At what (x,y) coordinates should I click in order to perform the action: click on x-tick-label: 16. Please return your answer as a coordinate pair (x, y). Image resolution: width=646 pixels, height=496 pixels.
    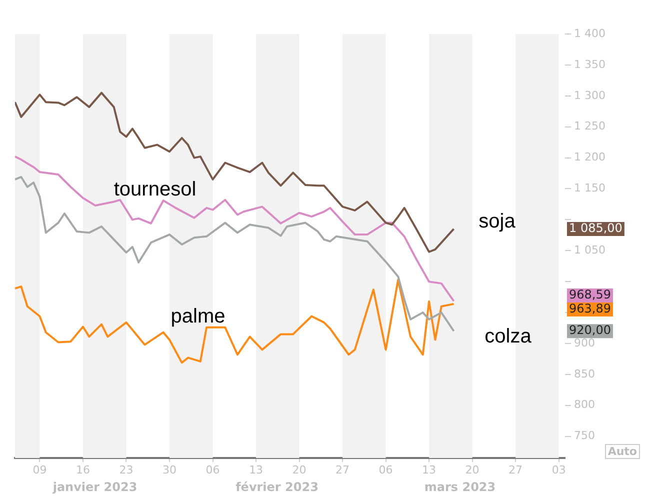
    Looking at the image, I should click on (83, 469).